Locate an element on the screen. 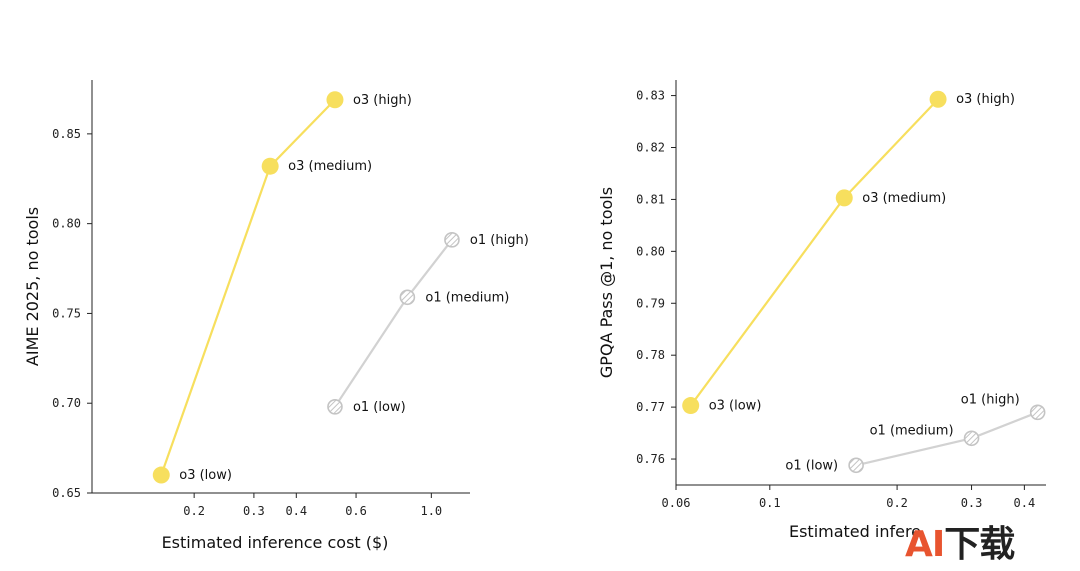 The height and width of the screenshot is (571, 1080). y-tick-label: 0.70 is located at coordinates (66, 403).